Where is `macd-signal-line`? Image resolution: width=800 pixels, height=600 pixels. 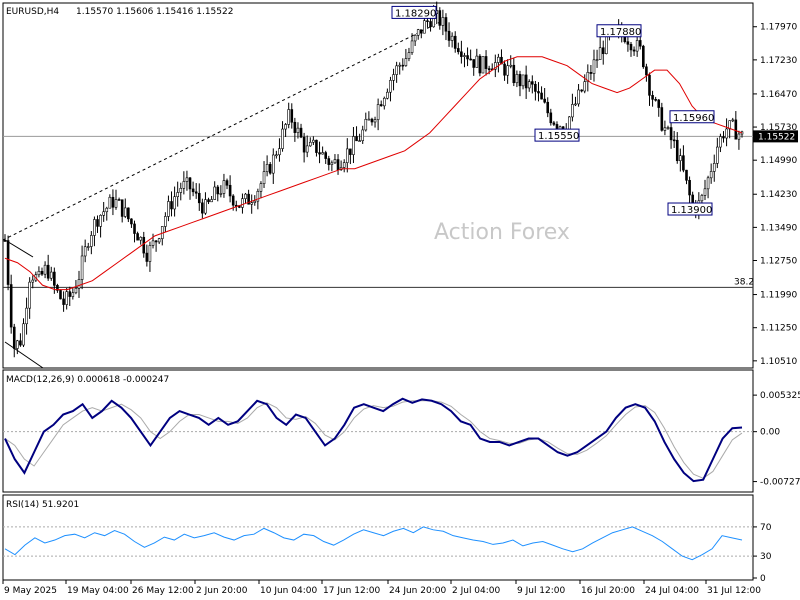
macd-signal-line is located at coordinates (373, 439).